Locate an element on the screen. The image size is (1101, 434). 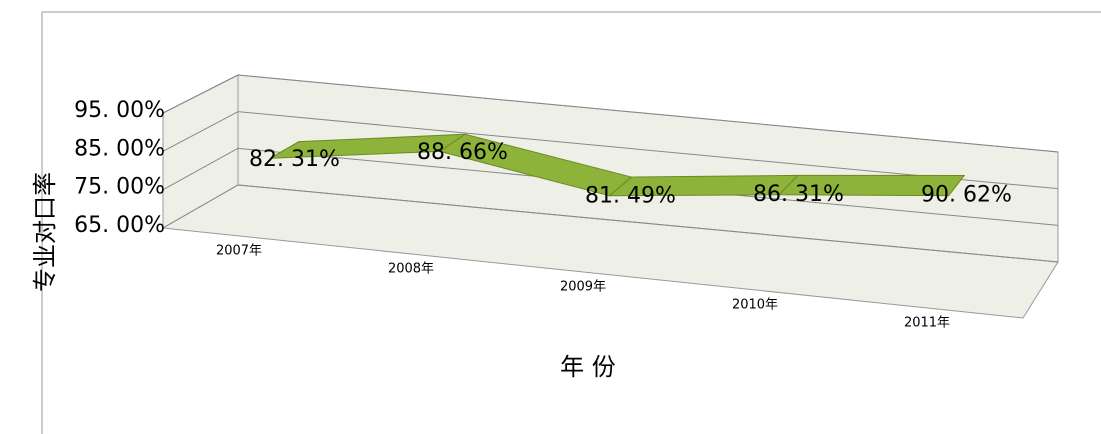
data-label: 86. 31% is located at coordinates (798, 194).